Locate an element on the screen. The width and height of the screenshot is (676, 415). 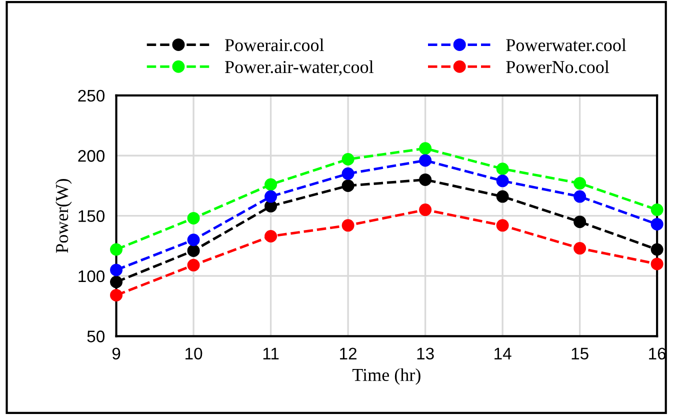
legend-label: PowerNo.cool is located at coordinates (558, 67).